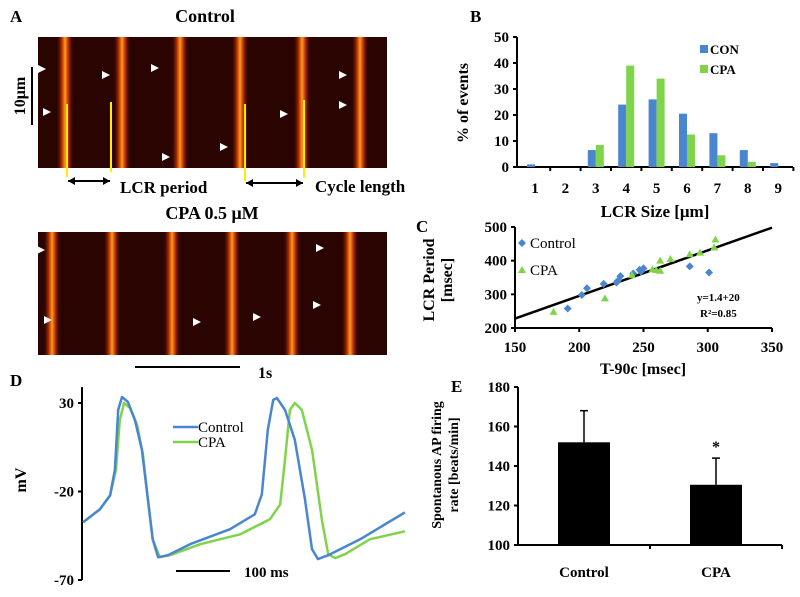  What do you see at coordinates (422, 226) in the screenshot?
I see `panel-c-label: C` at bounding box center [422, 226].